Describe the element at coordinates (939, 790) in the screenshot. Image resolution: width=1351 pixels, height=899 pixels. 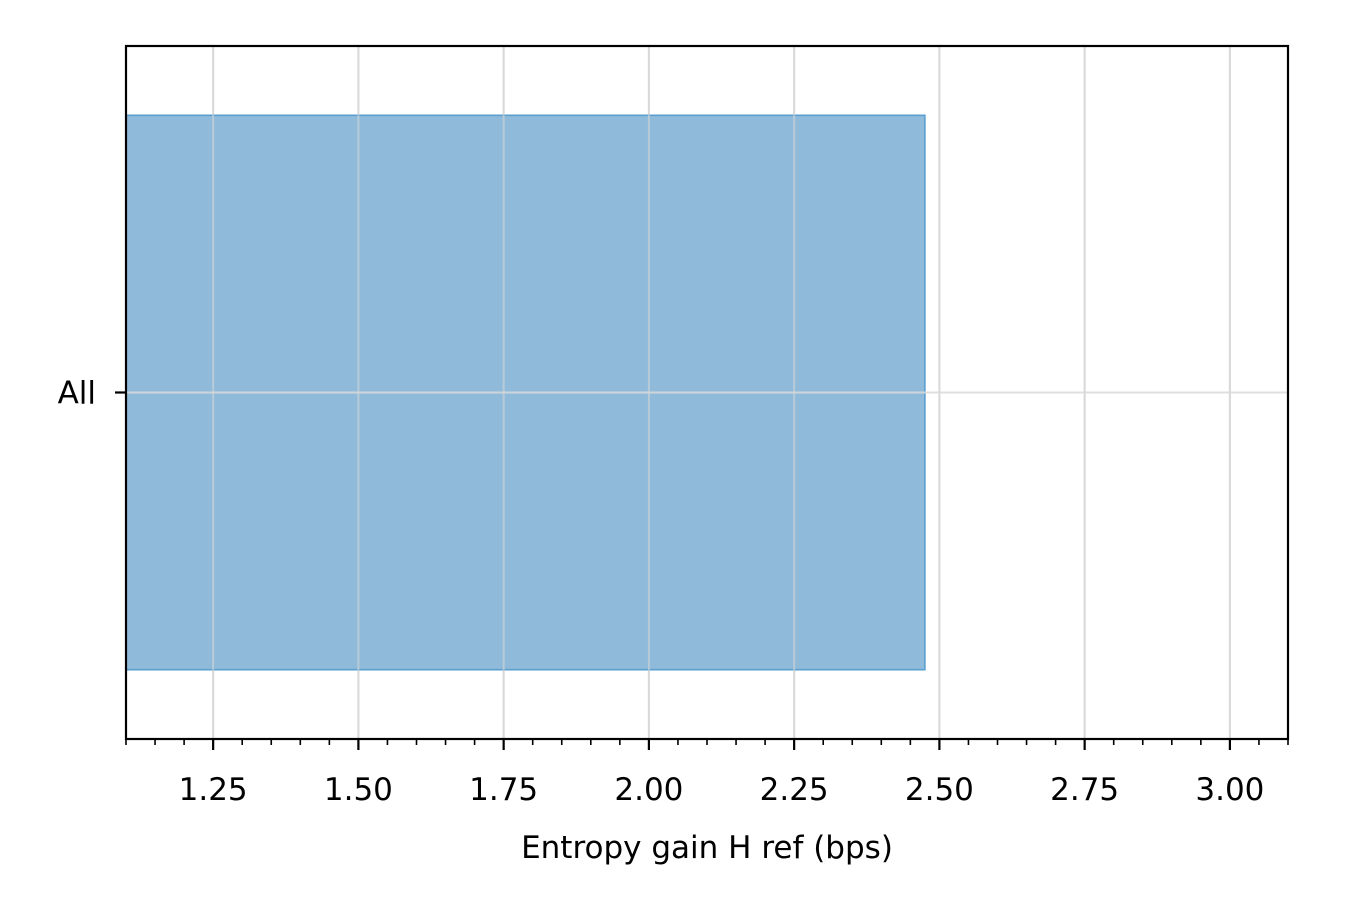
I see `x-tick-label: 2.50` at that location.